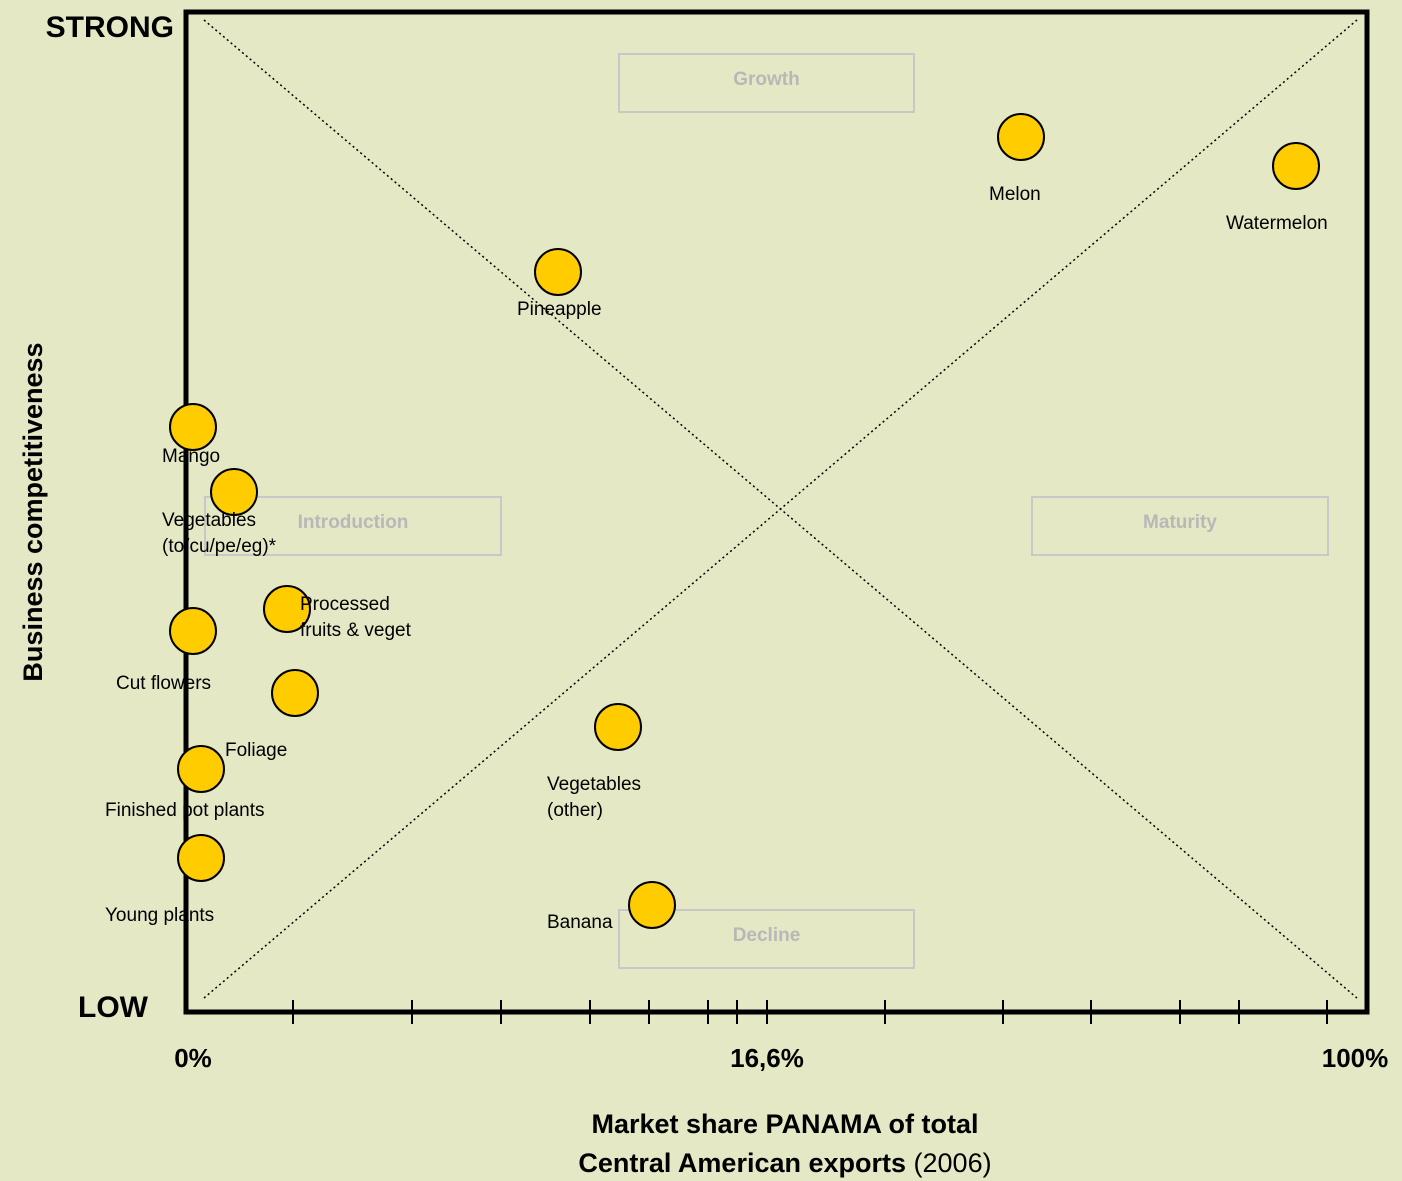  I want to click on x-axis-title-line2: Central American exports (2006), so click(784, 1163).